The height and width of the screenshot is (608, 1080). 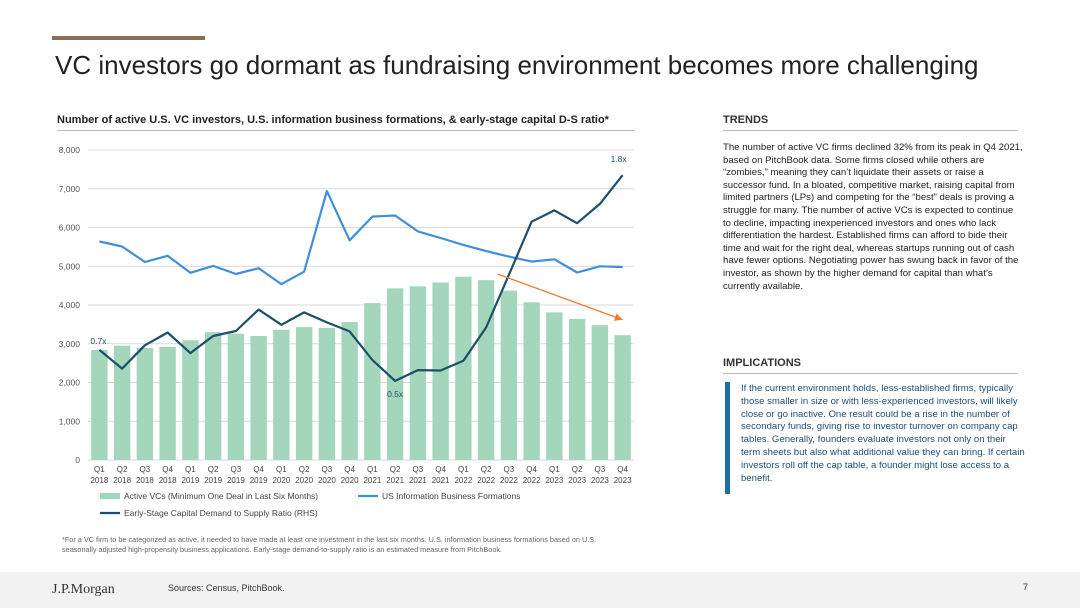 I want to click on trends-rule, so click(x=870, y=130).